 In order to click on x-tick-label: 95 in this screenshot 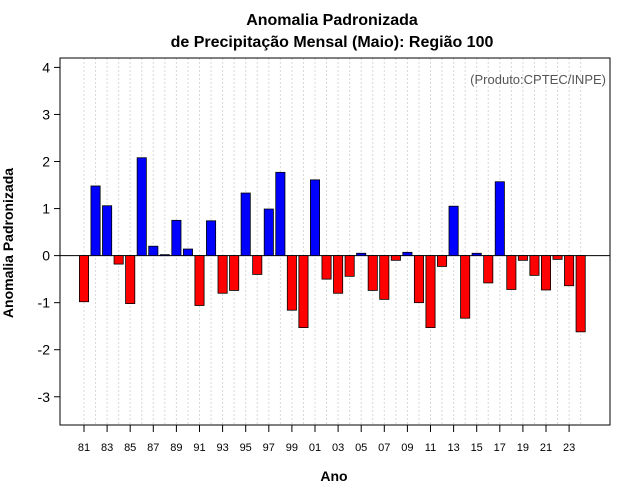, I will do `click(246, 448)`.